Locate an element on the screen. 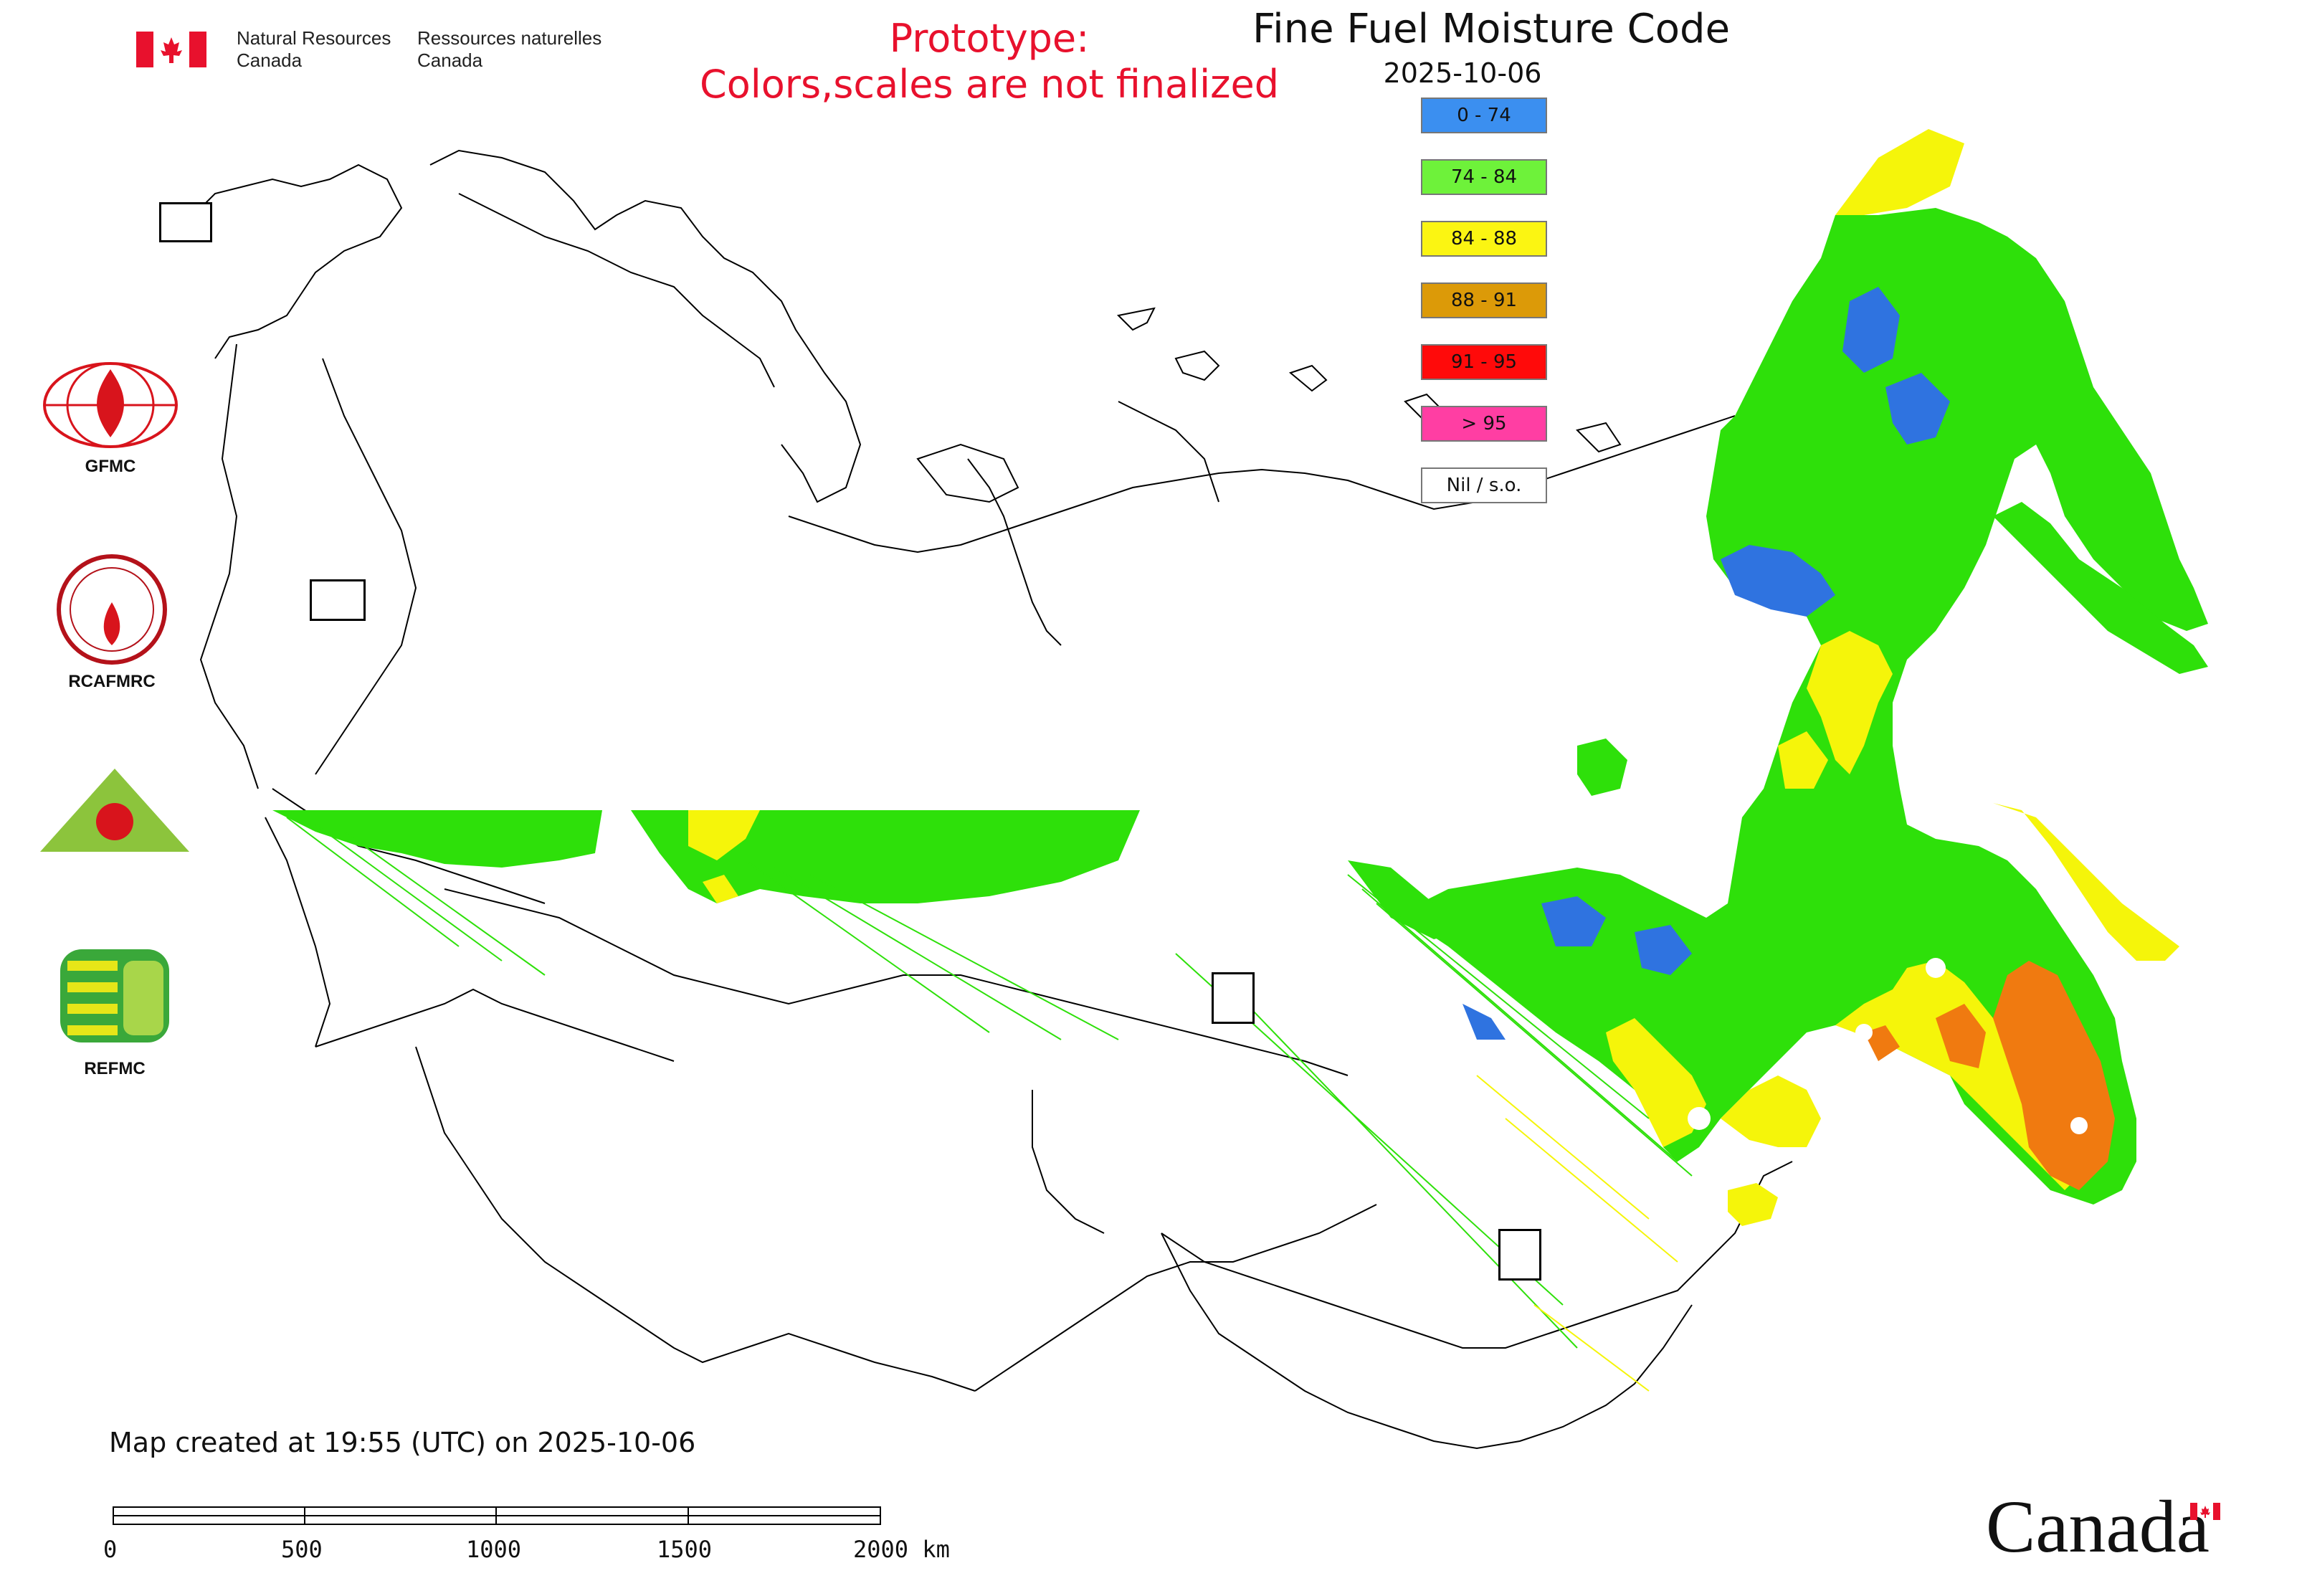 The width and height of the screenshot is (2302, 1596). org-name-en: Natural Resources Canada is located at coordinates (314, 49).